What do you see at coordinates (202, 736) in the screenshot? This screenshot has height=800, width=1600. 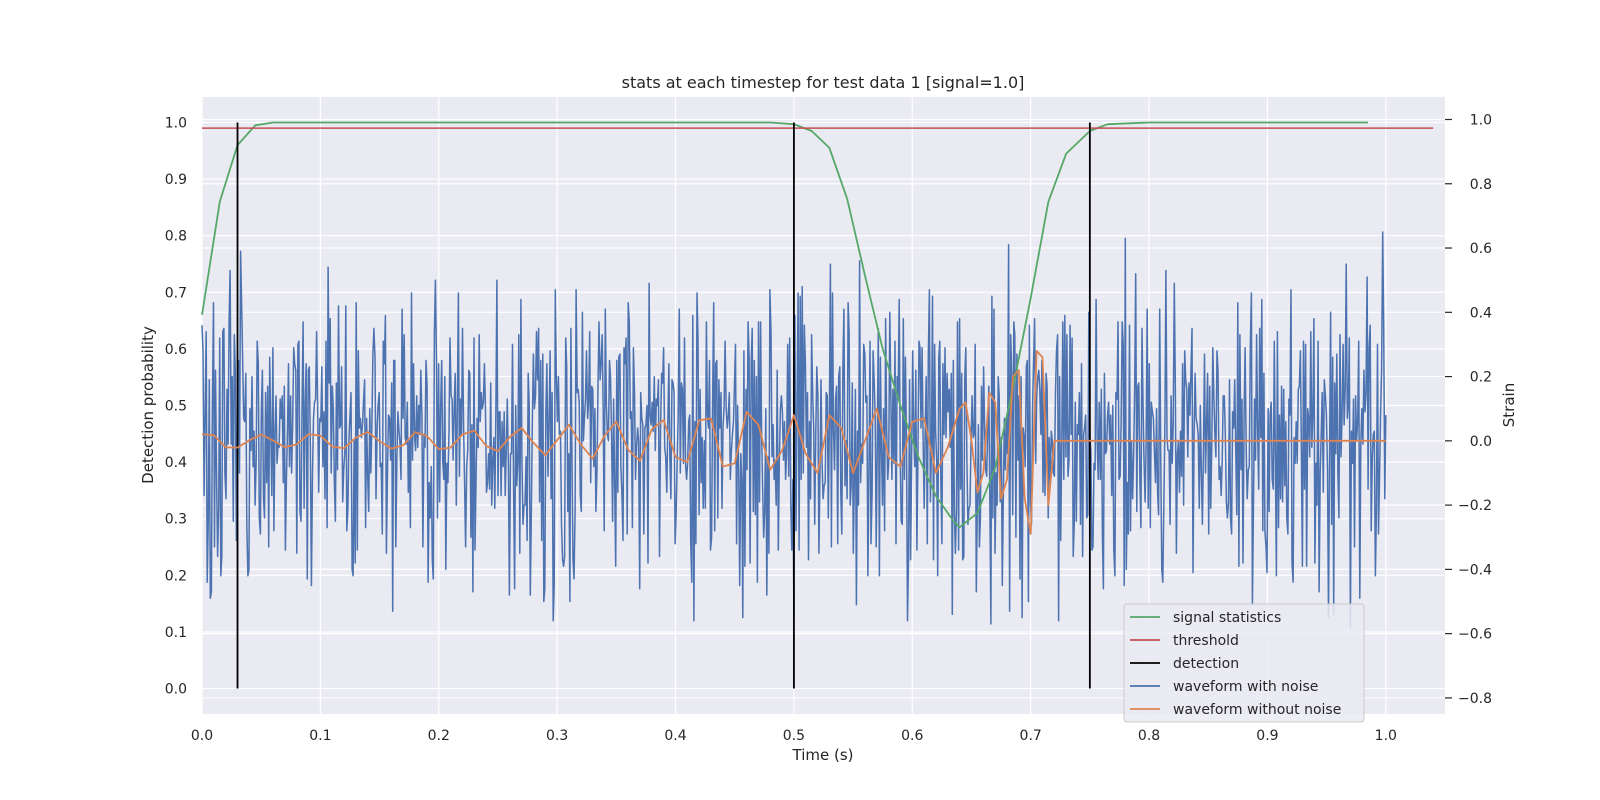 I see `x-tick-label: 0.0` at bounding box center [202, 736].